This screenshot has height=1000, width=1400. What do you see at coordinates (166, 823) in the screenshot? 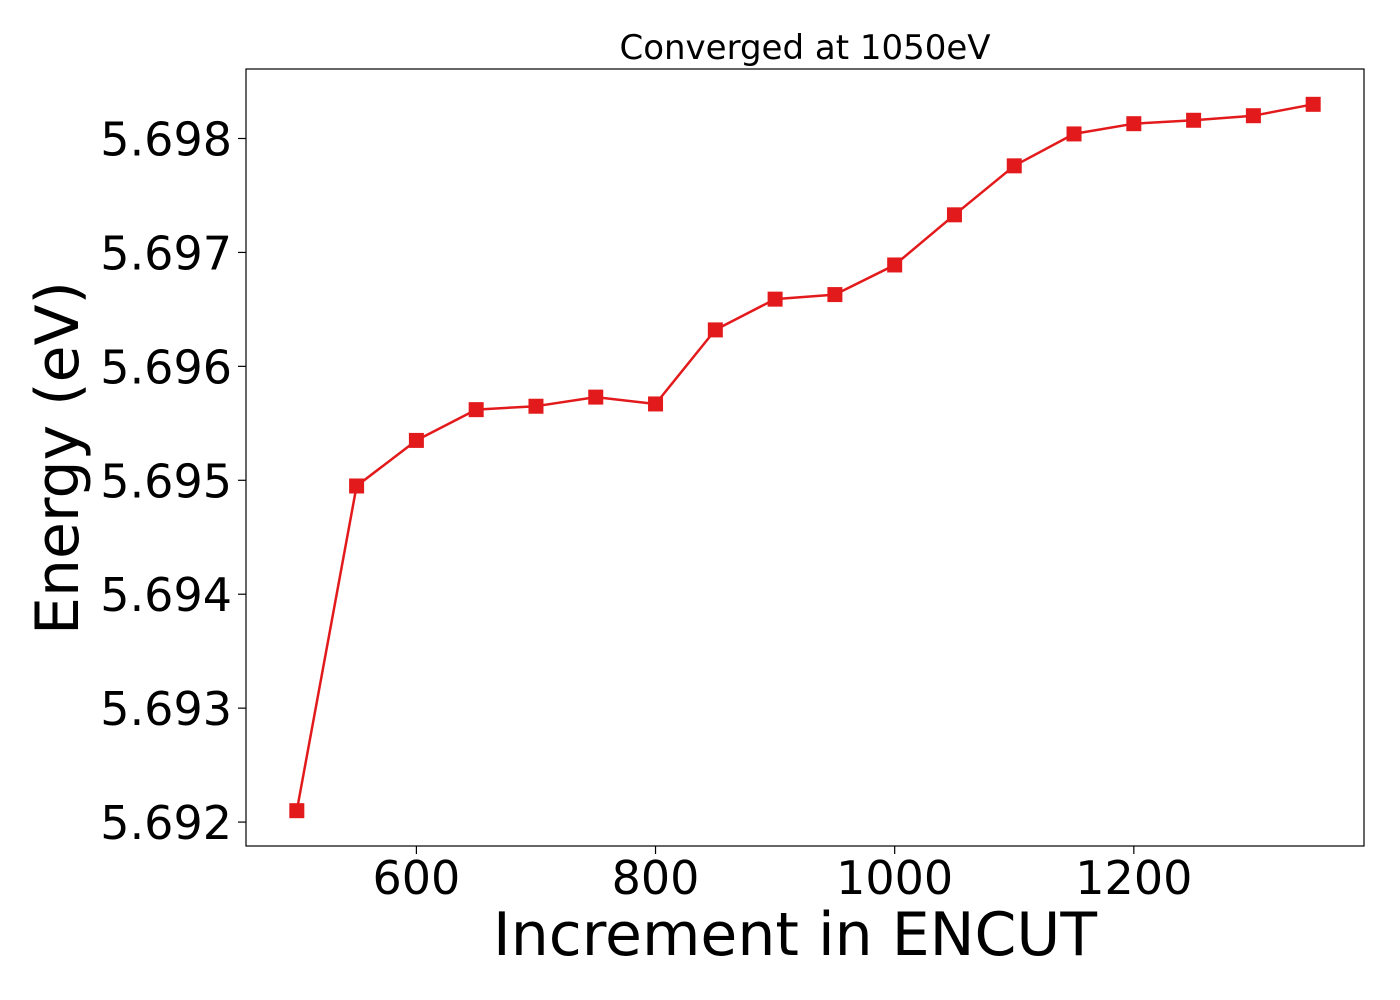
I see `y-tick-label: 5.692` at bounding box center [166, 823].